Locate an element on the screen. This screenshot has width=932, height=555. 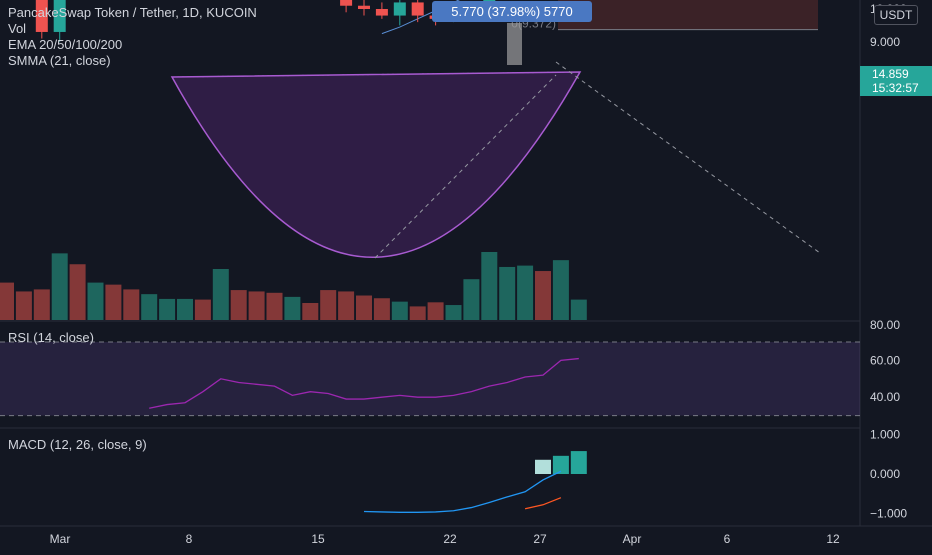
last-price-tag: 14.859 15:32:57 is located at coordinates (896, 81).